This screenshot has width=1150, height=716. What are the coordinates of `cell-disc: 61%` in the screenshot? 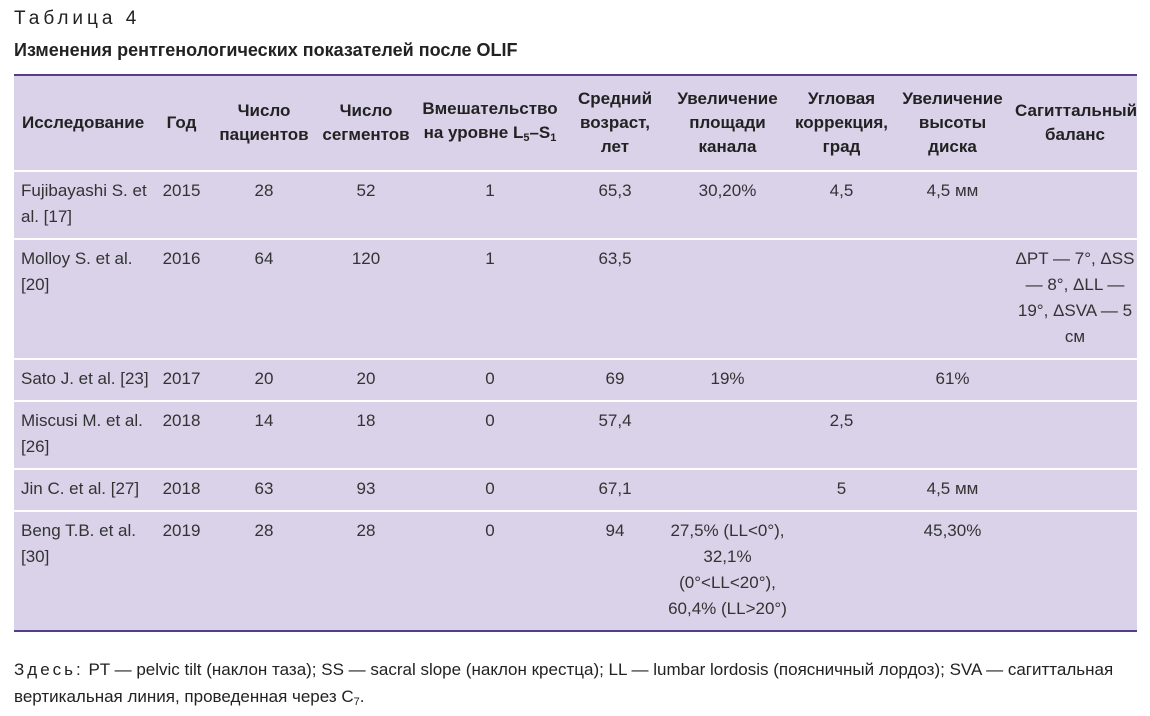 It's located at (952, 380).